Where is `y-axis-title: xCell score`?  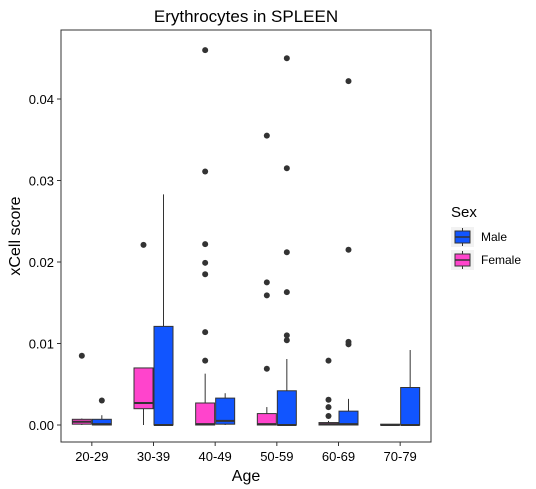
y-axis-title: xCell score is located at coordinates (15, 235).